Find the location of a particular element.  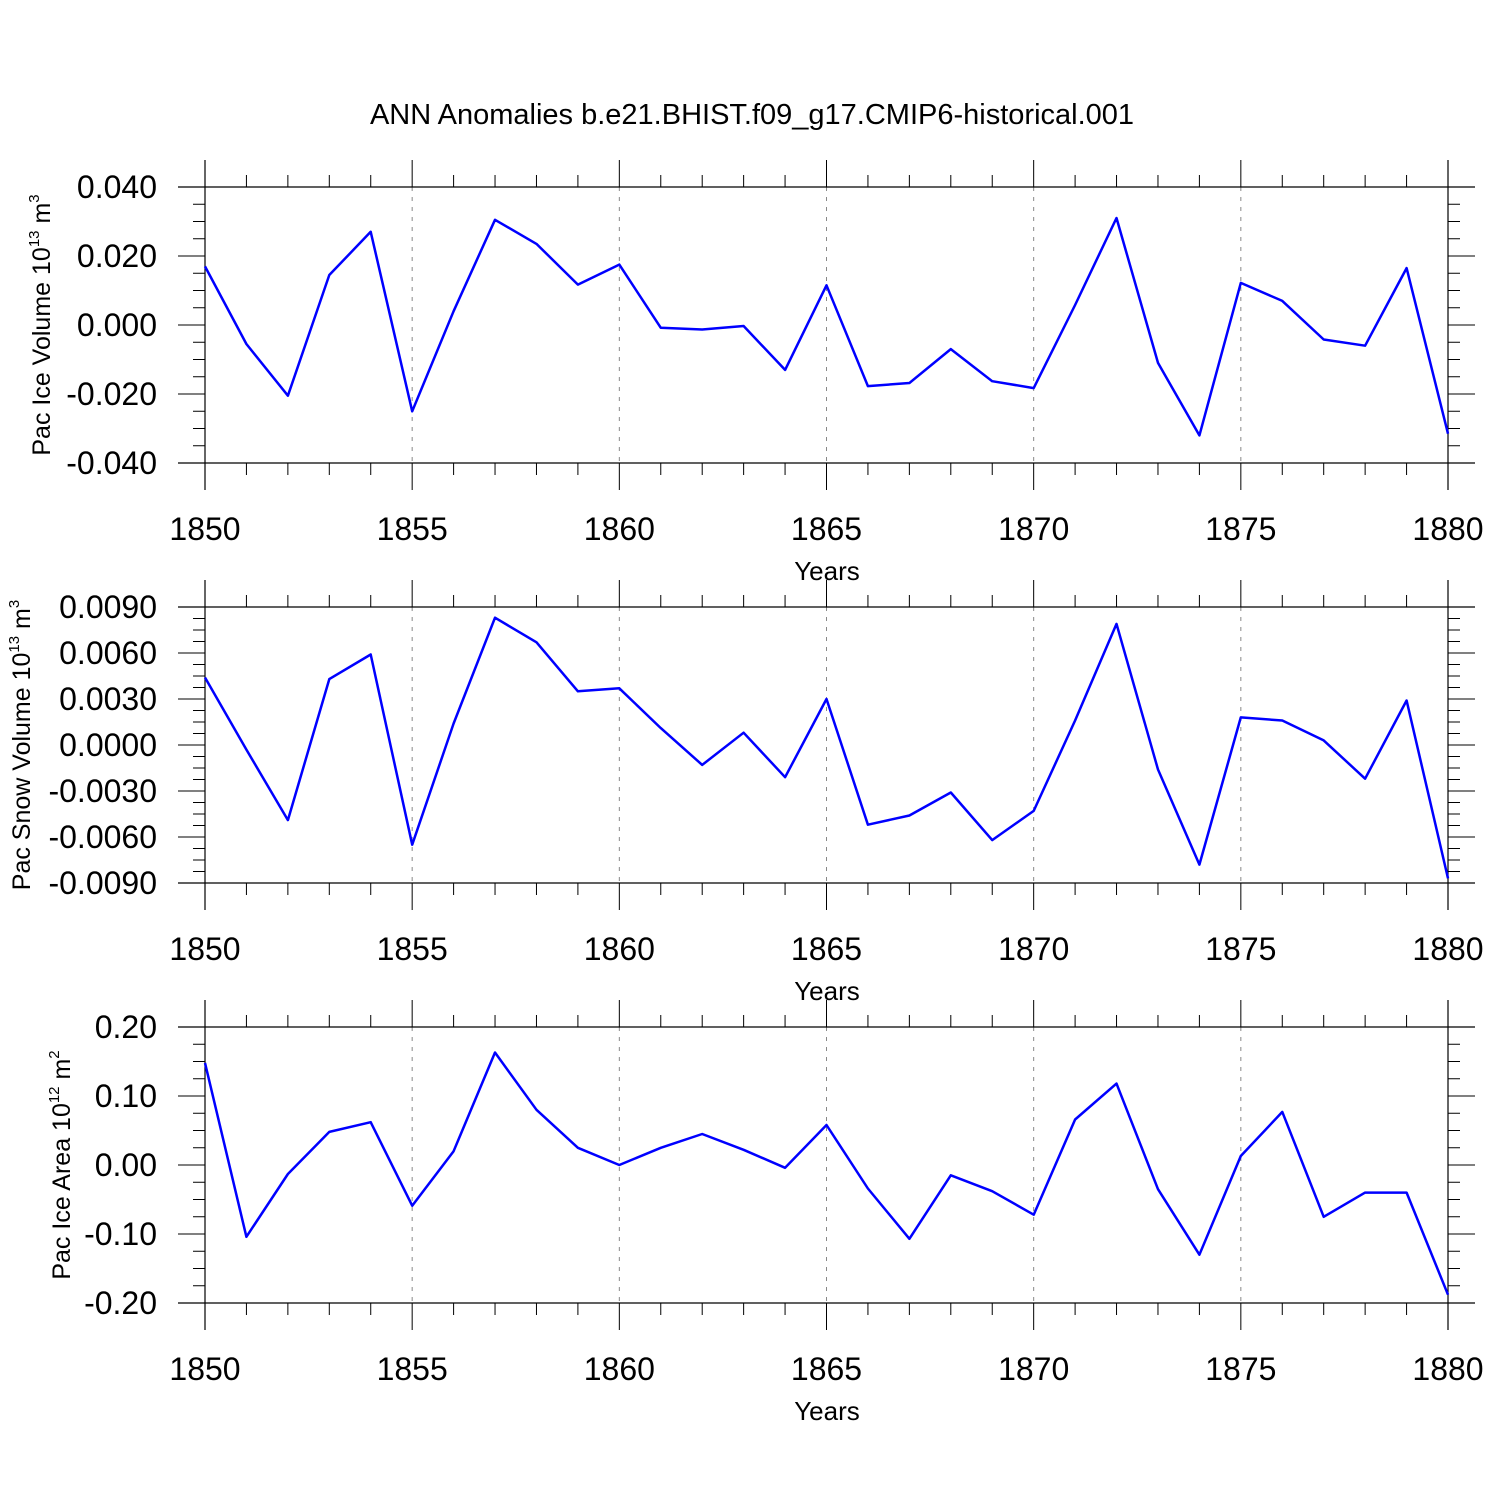

y-axis-label: Pac Snow Volume 1013 m3 is located at coordinates (21, 745).